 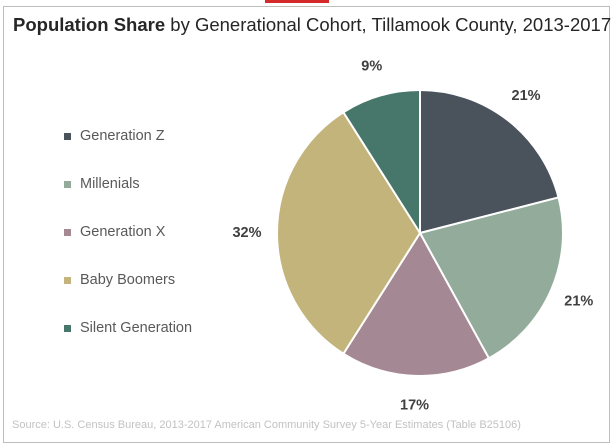 I want to click on data-label-generation-z: 21%, so click(x=526, y=96).